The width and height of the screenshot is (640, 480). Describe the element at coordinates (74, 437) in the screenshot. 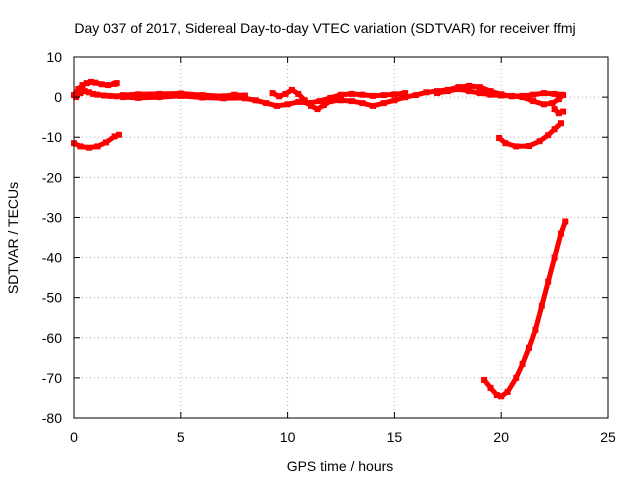

I see `x-tick-label: 0` at that location.